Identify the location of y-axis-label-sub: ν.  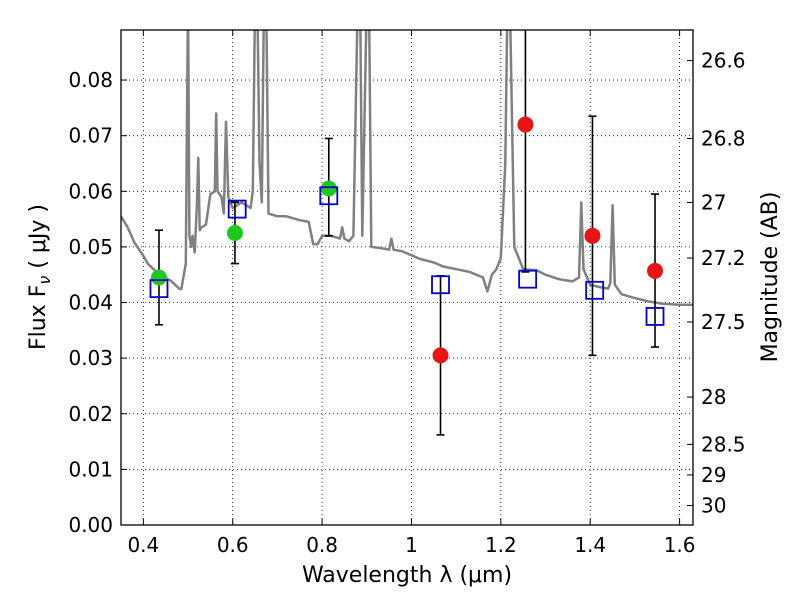
(44, 280).